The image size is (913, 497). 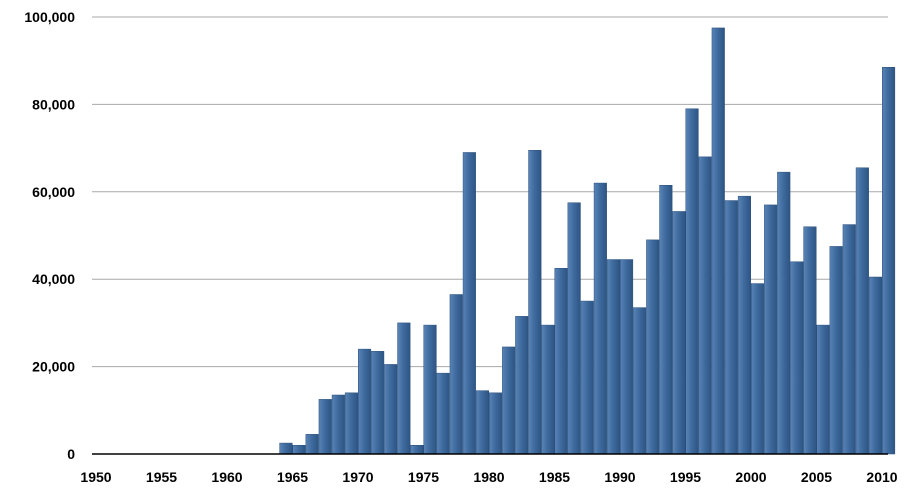 I want to click on y-tick-label: 100,000, so click(x=49, y=17).